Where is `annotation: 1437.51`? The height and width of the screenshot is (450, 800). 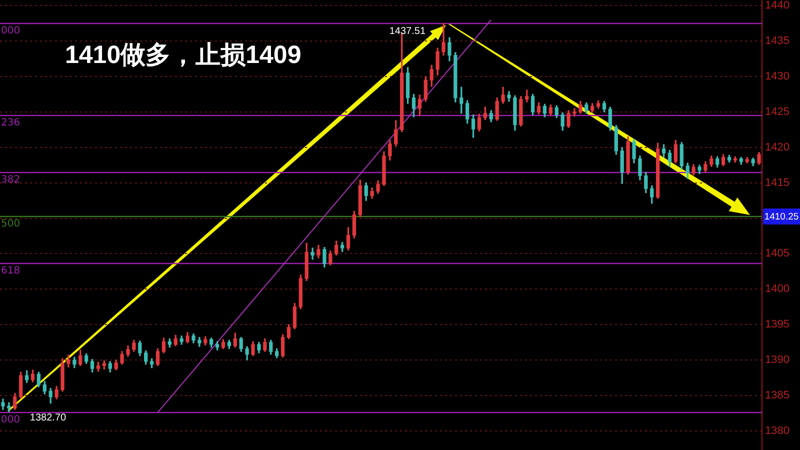 annotation: 1437.51 is located at coordinates (407, 32).